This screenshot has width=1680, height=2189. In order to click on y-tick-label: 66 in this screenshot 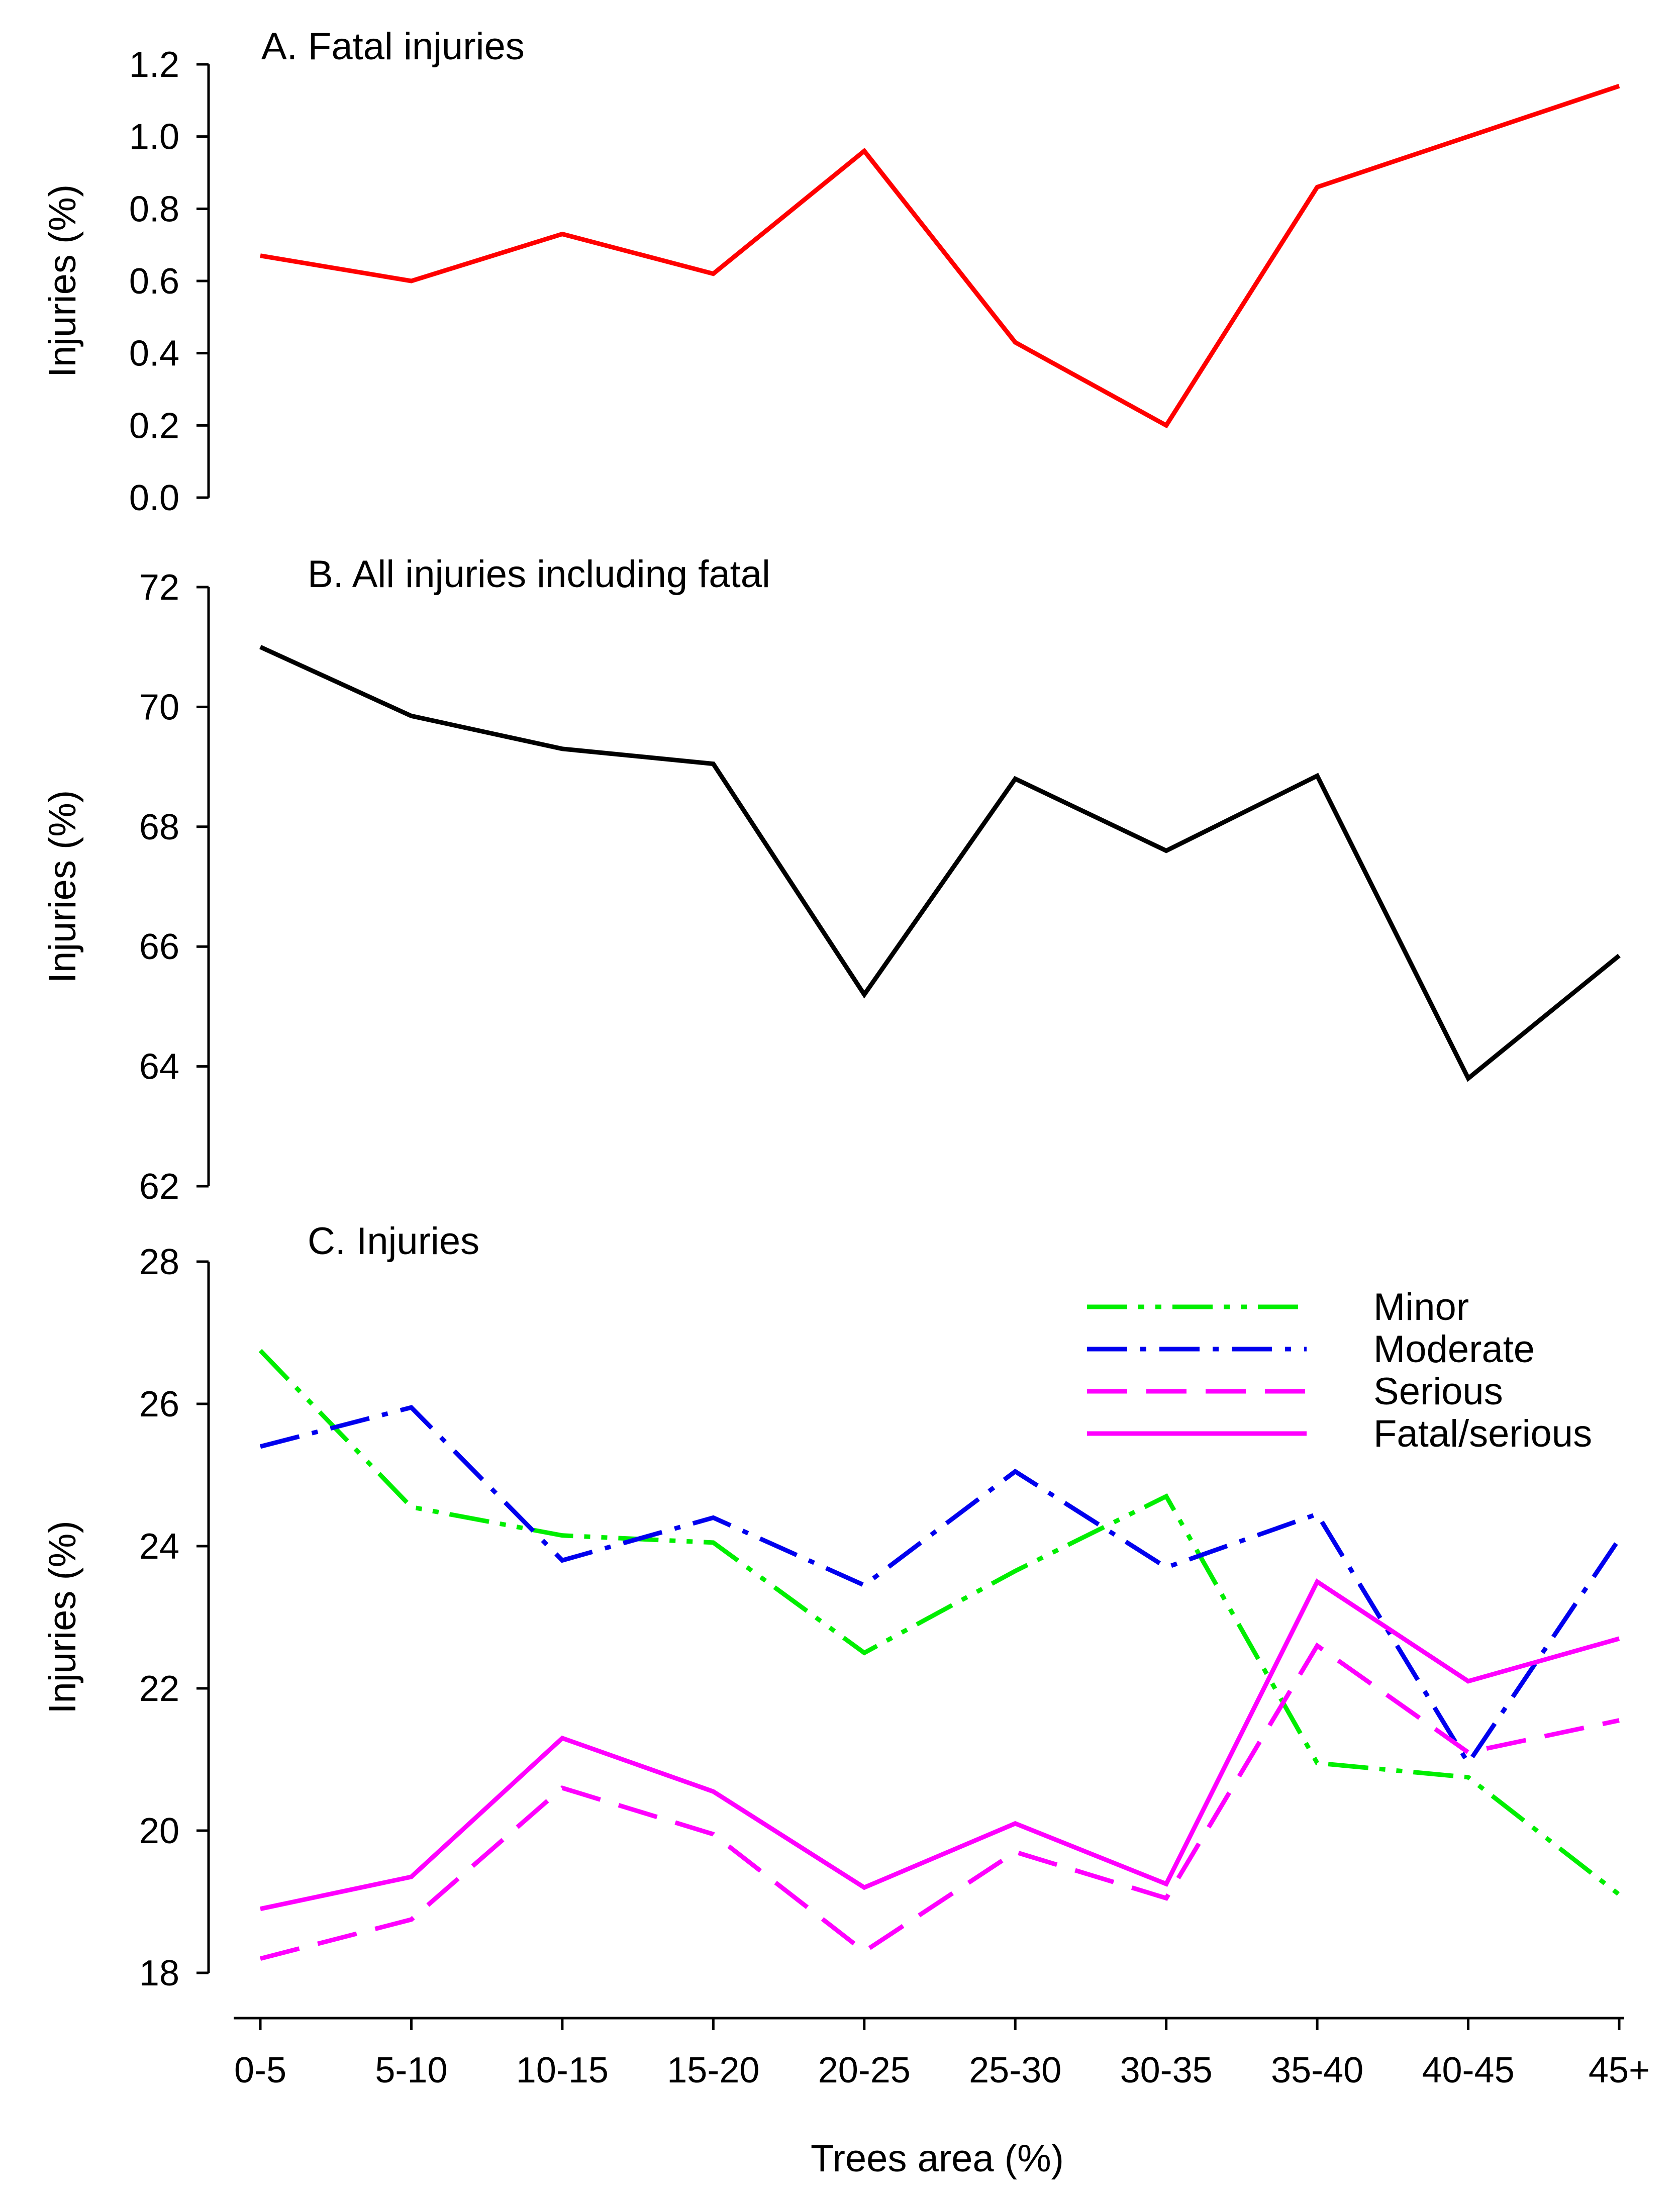, I will do `click(159, 947)`.